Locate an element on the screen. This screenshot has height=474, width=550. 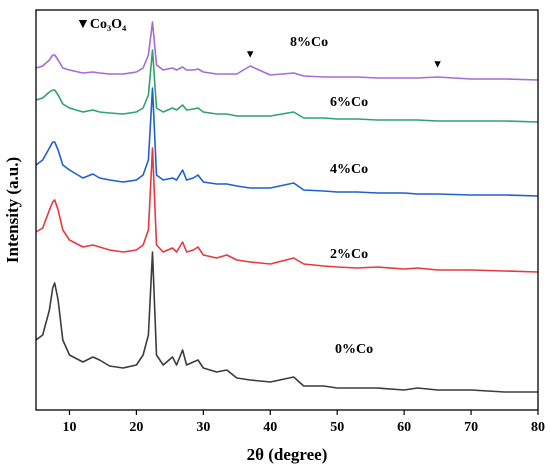
x-tick-label: 70 is located at coordinates (471, 427).